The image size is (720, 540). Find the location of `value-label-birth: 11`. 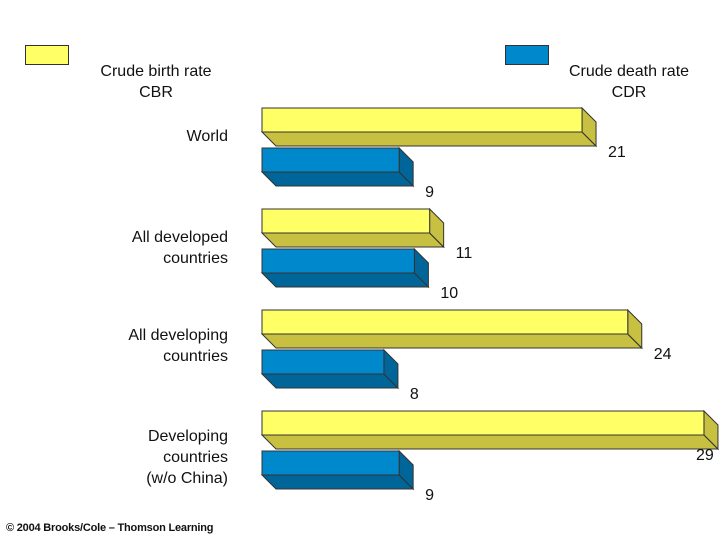

value-label-birth: 11 is located at coordinates (464, 253).